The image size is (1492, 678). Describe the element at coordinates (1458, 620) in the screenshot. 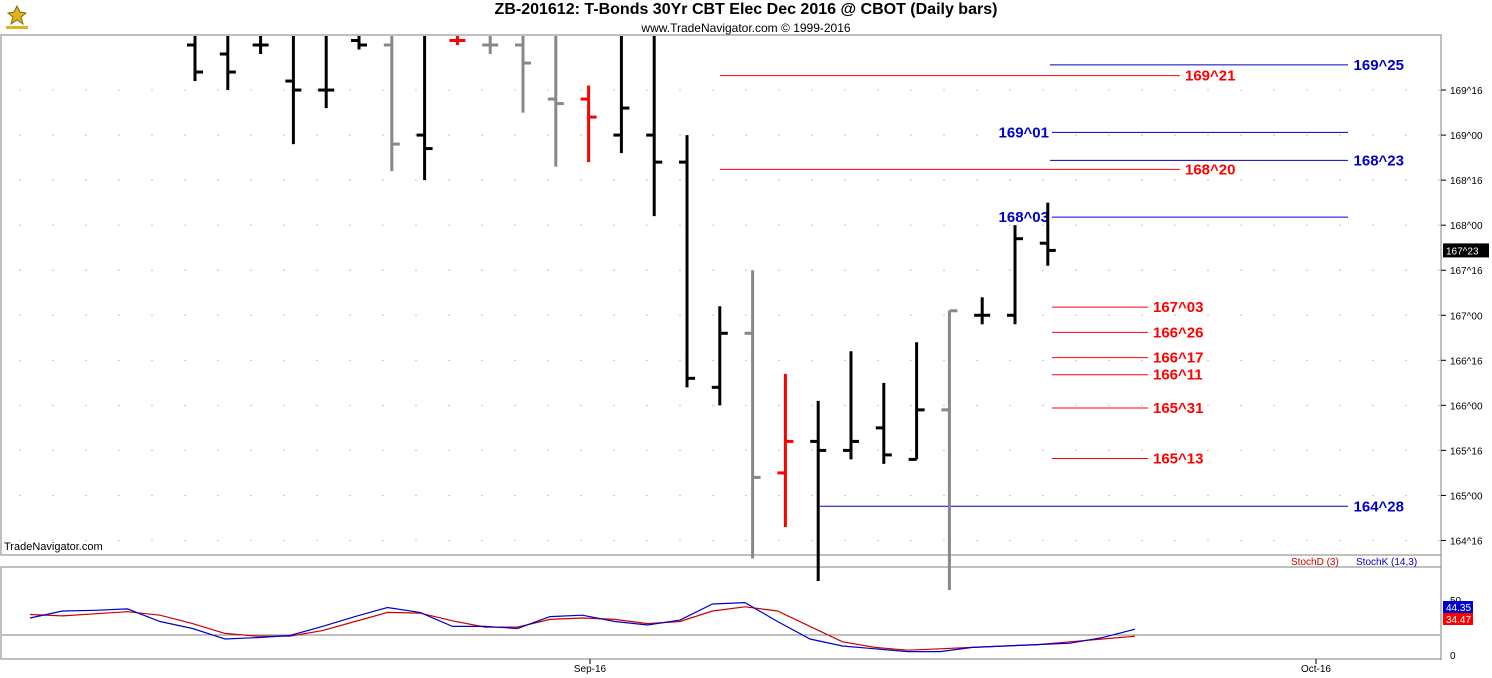

I see `stochd-value: 34.47` at that location.